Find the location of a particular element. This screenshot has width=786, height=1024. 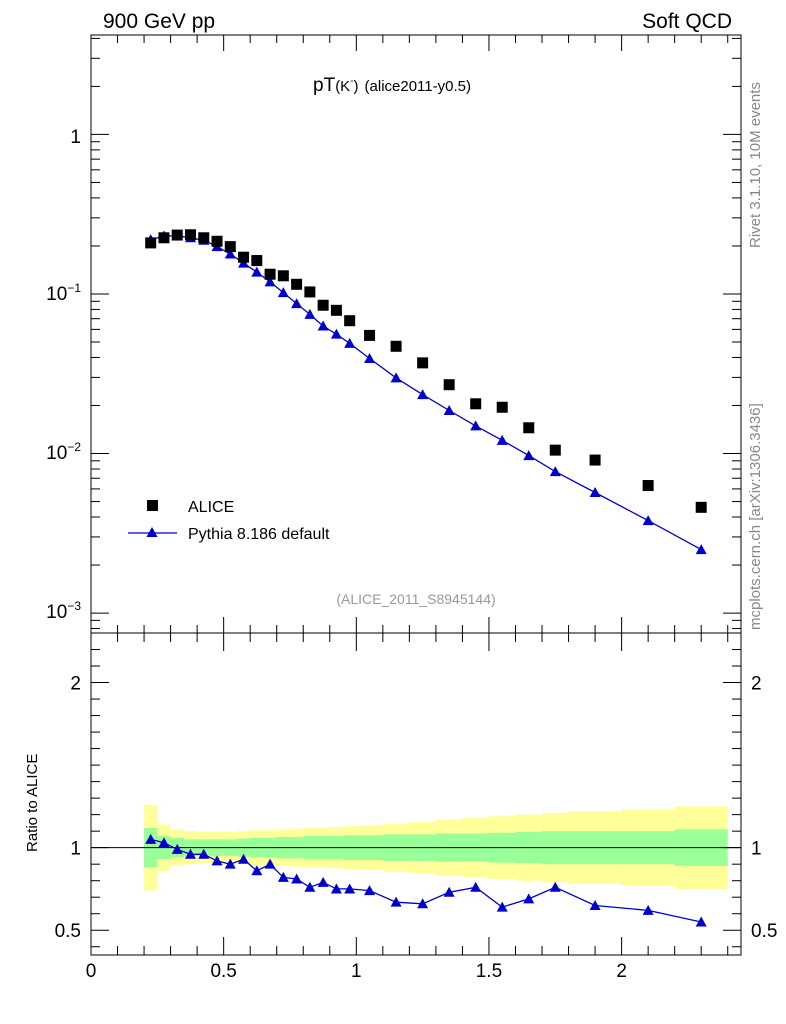

legend-alice-label: ALICE is located at coordinates (211, 507).